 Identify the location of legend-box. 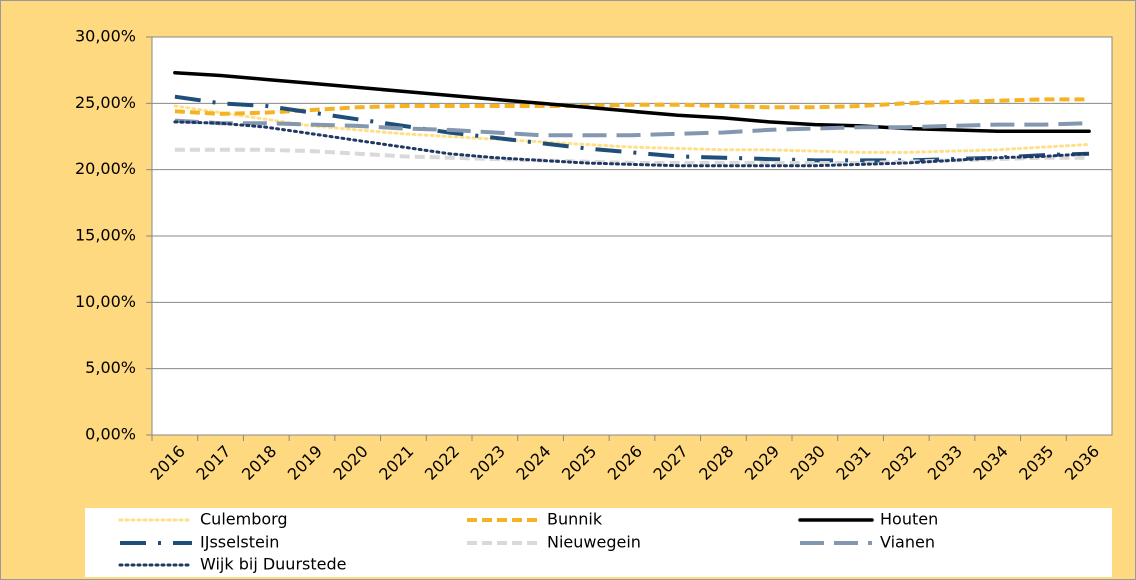
(598, 542).